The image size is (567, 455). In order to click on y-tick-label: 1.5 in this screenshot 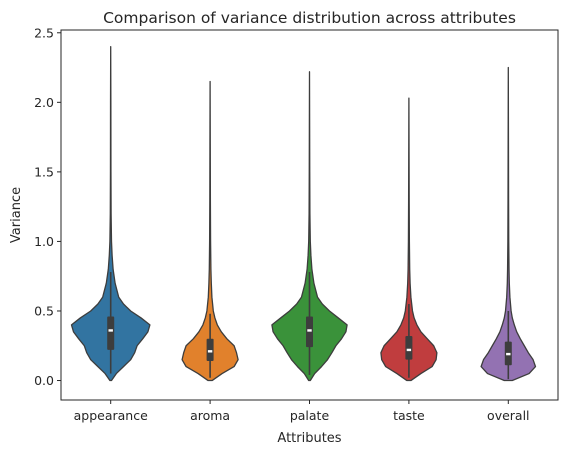, I will do `click(44, 171)`.